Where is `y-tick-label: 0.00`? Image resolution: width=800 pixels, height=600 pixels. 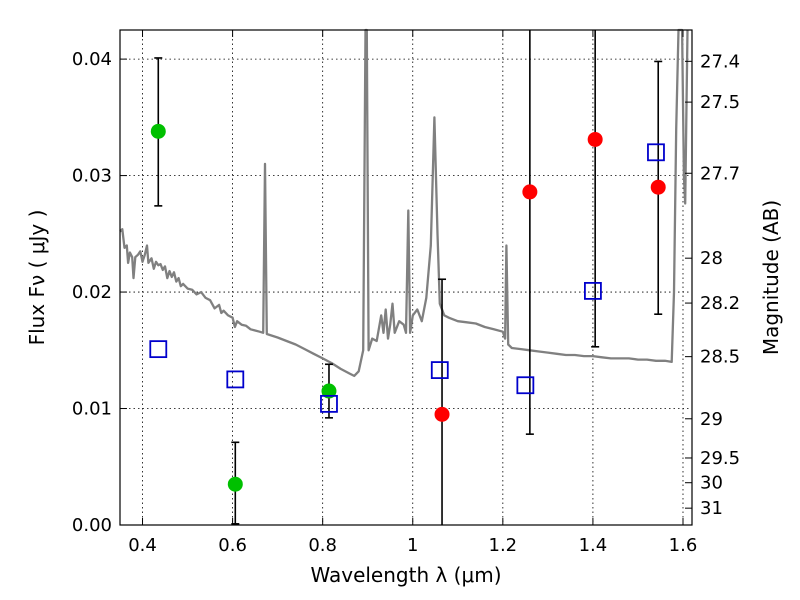
y-tick-label: 0.00 is located at coordinates (92, 525).